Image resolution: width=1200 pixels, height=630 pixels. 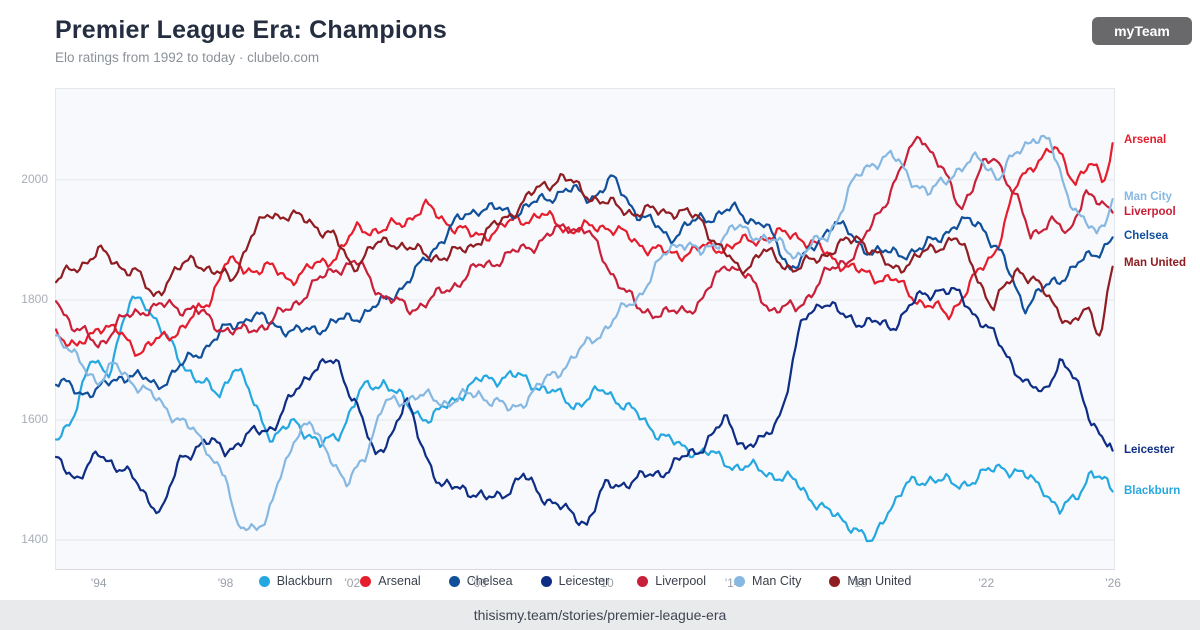 I want to click on x-axis-label: '94, so click(x=98, y=583).